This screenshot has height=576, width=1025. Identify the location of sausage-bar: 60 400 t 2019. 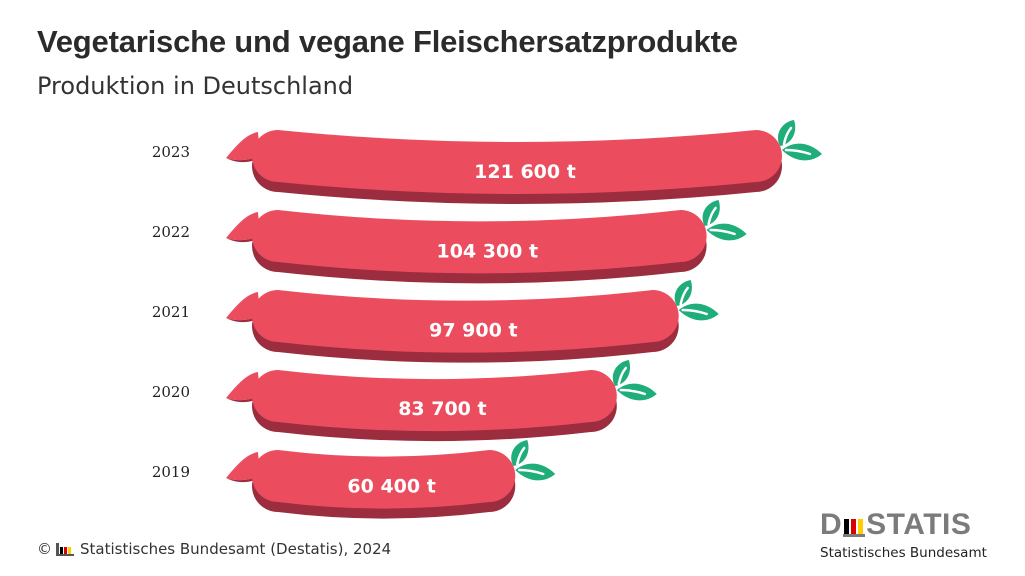
(354, 479).